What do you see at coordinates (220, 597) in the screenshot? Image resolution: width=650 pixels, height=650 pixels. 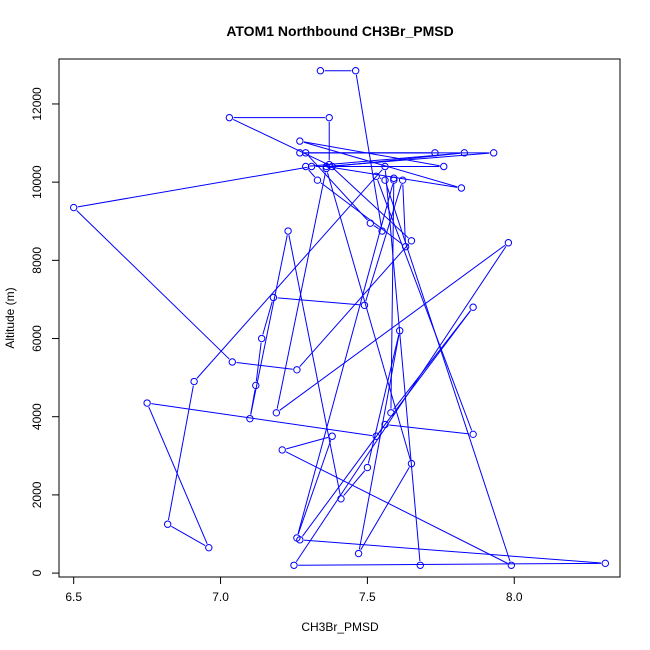 I see `x-tick-label: 7.0` at bounding box center [220, 597].